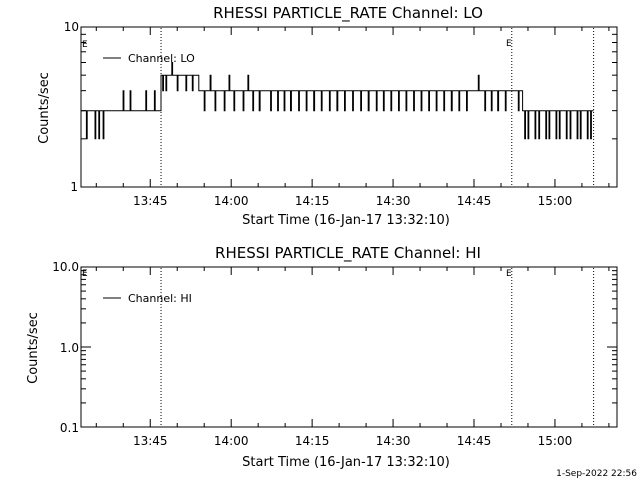  I want to click on panel-hi-legend-label: Channel: HI, so click(160, 298).